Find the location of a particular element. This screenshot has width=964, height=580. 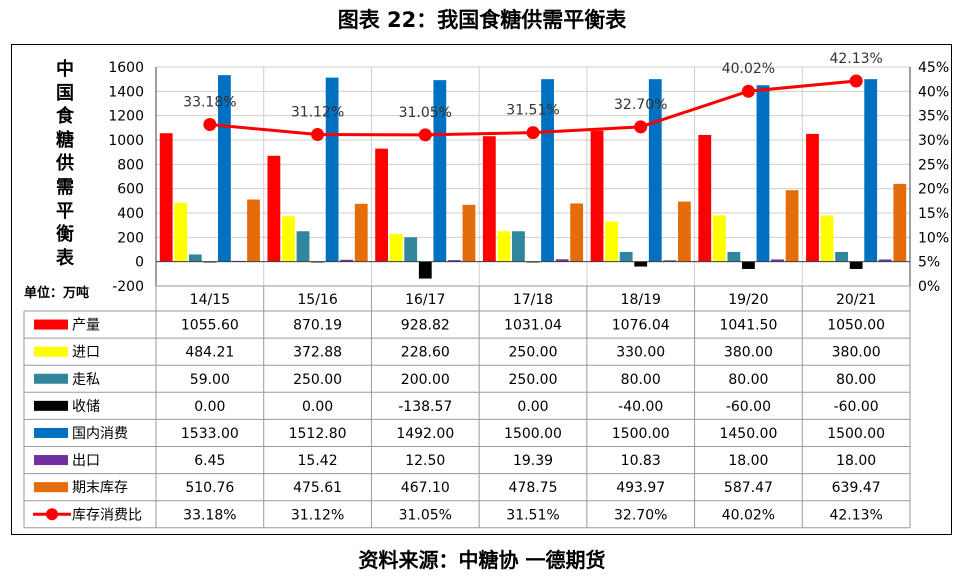

source-note: 资料来源：中糖协 一德期货 is located at coordinates (482, 560).